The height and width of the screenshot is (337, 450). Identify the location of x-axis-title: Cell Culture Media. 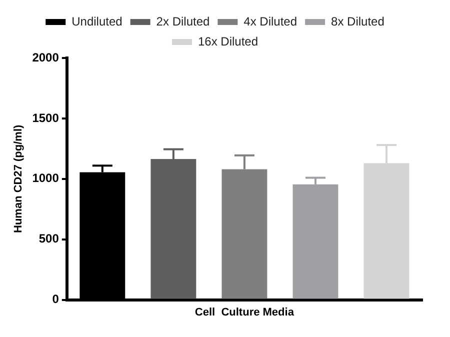
(244, 312).